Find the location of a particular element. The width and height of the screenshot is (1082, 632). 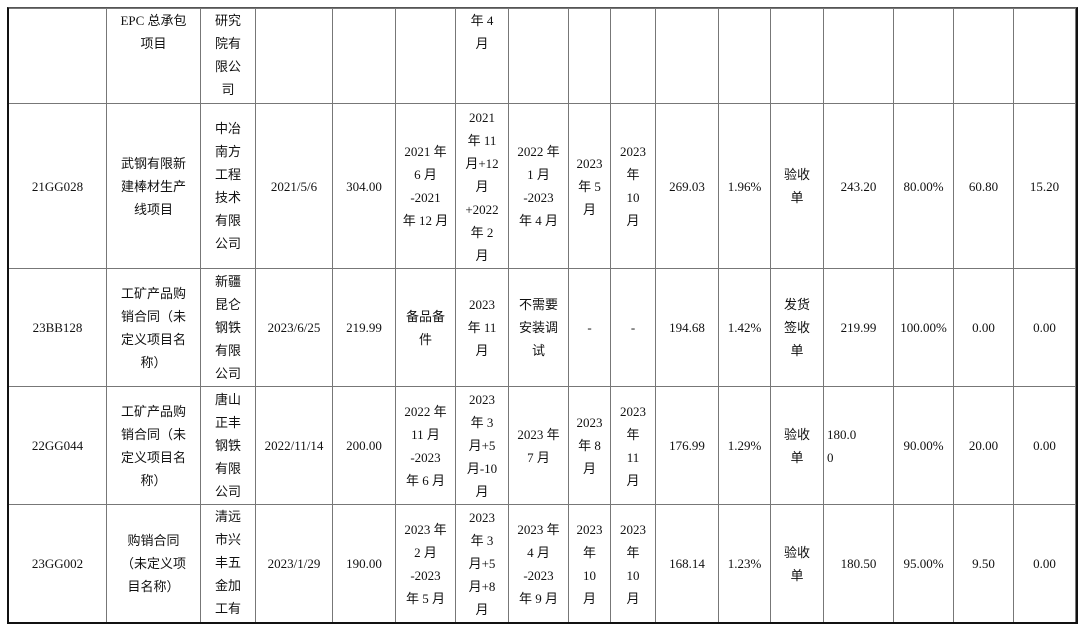

cell-collected-amount: 219.99 is located at coordinates (858, 327).